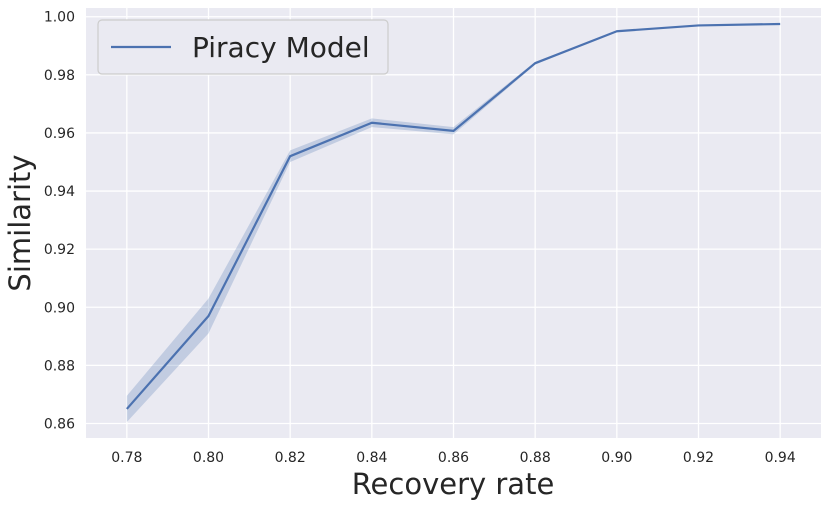 The width and height of the screenshot is (831, 507). What do you see at coordinates (453, 484) in the screenshot?
I see `x-axis-label: Recovery rate` at bounding box center [453, 484].